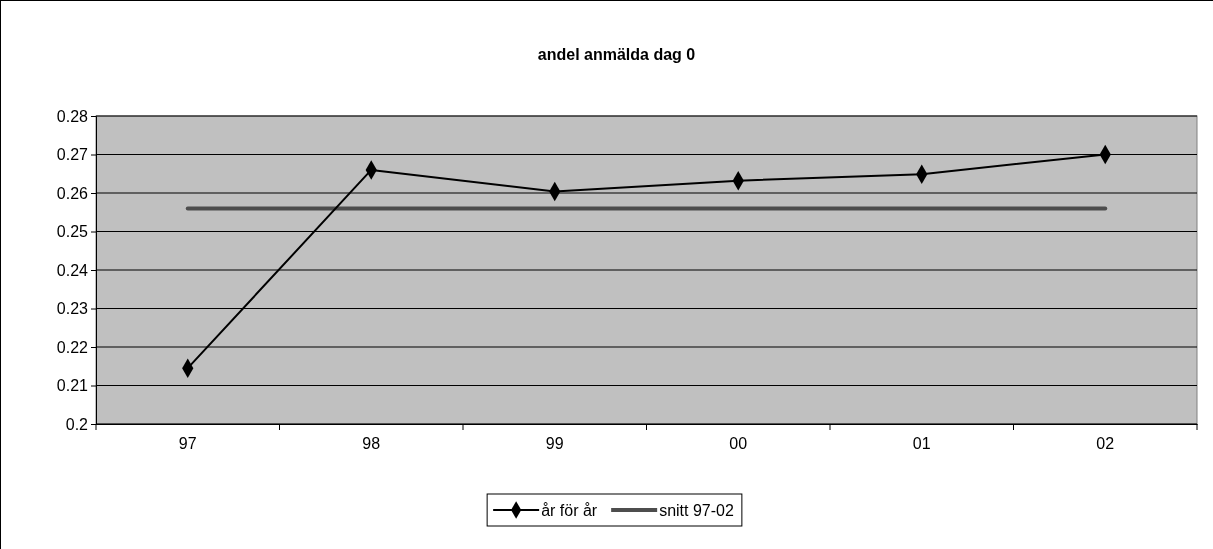 This screenshot has height=549, width=1213. Describe the element at coordinates (616, 54) in the screenshot. I see `chart-title: andel anmälda dag 0` at that location.